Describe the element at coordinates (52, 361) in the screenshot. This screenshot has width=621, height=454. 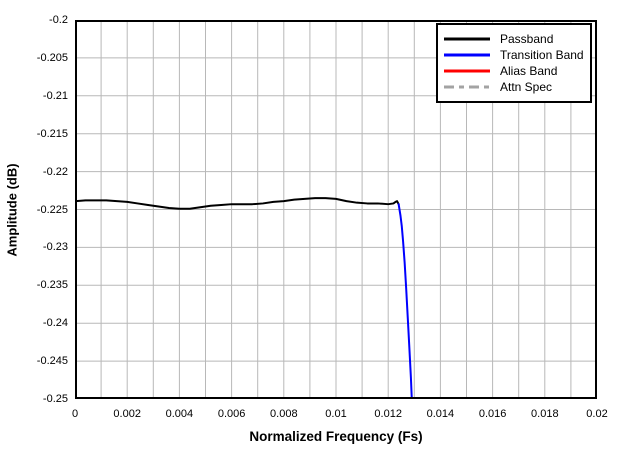
I see `y-tick-label: -0.245` at that location.